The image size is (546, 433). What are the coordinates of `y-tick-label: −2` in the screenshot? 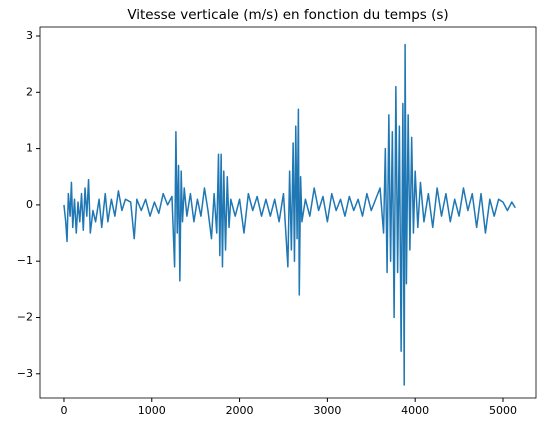 It's located at (25, 316).